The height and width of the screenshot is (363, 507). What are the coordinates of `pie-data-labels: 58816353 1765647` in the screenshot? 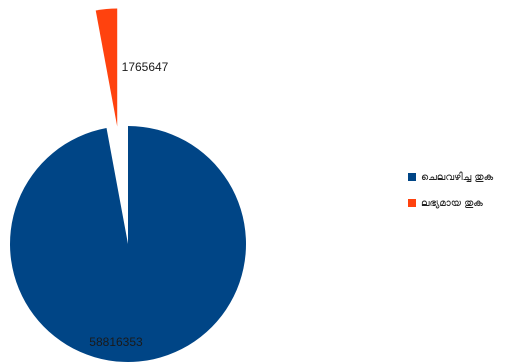 It's located at (128, 204).